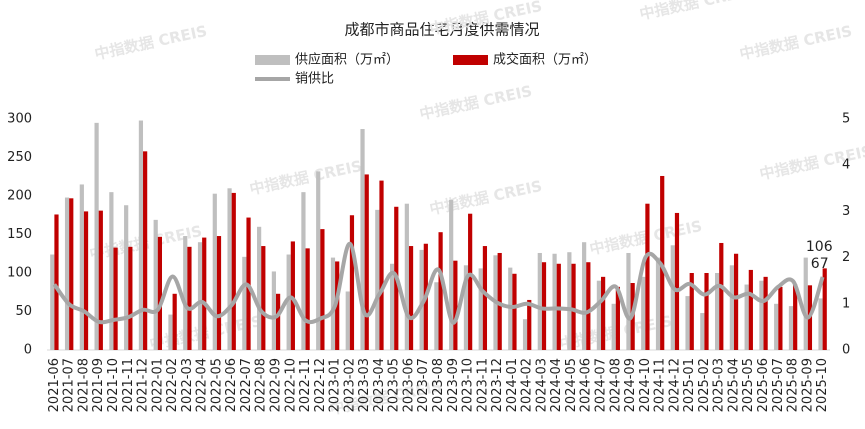  I want to click on y-tick-label: 300, so click(19, 119).